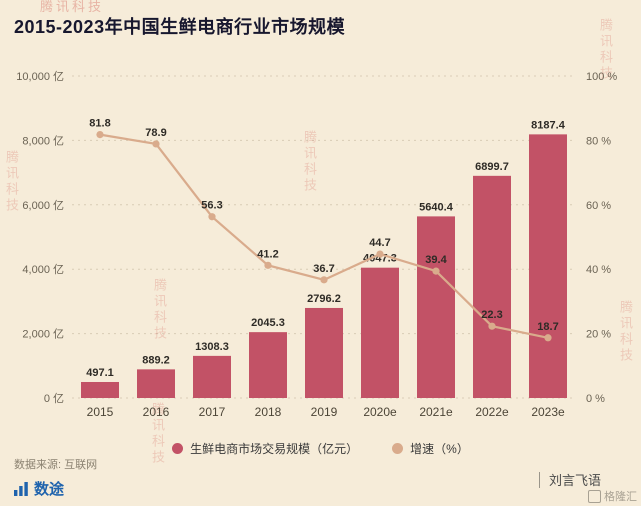 The width and height of the screenshot is (641, 506). What do you see at coordinates (100, 412) in the screenshot?
I see `svg-text: 2015` at bounding box center [100, 412].